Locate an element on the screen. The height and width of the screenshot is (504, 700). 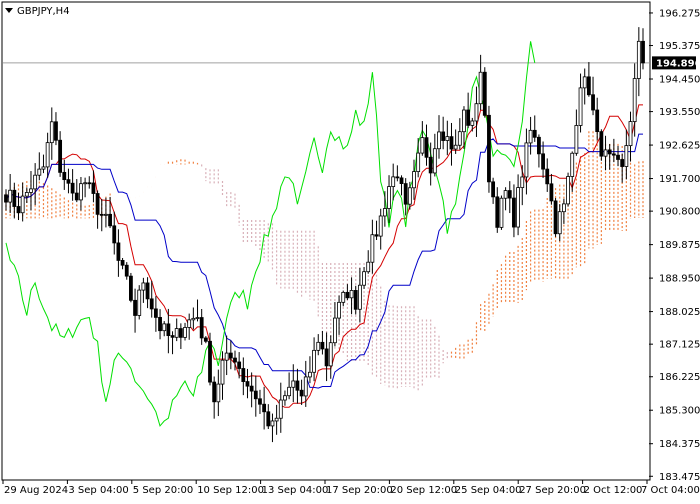
symbol-label: GBPJPY,H4 is located at coordinates (43, 11).